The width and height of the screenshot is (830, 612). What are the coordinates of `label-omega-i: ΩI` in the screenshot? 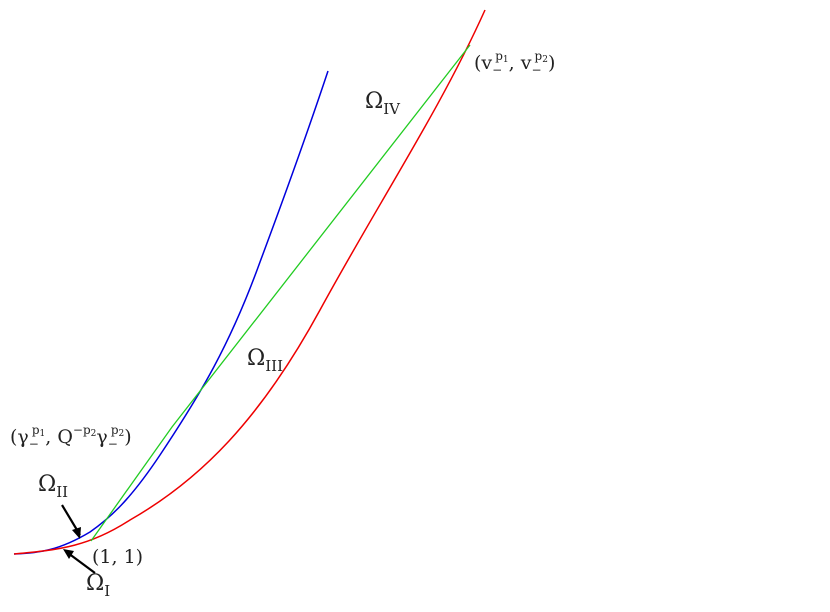 It's located at (98, 585).